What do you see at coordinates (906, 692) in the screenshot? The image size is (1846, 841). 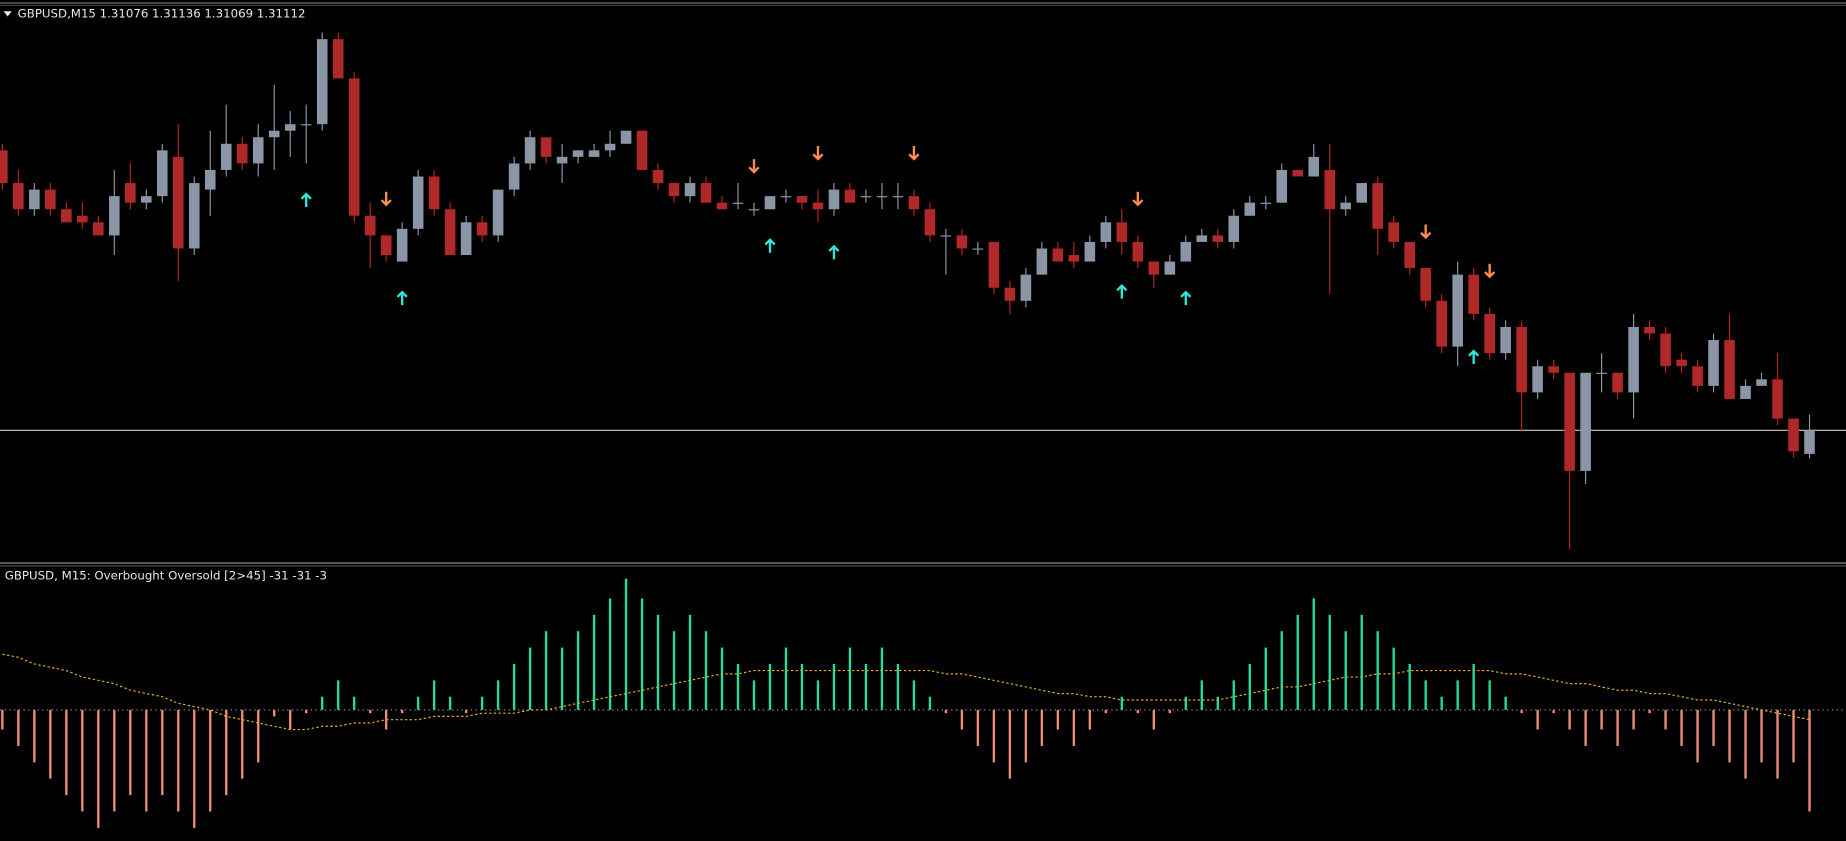 I see `signal-line` at bounding box center [906, 692].